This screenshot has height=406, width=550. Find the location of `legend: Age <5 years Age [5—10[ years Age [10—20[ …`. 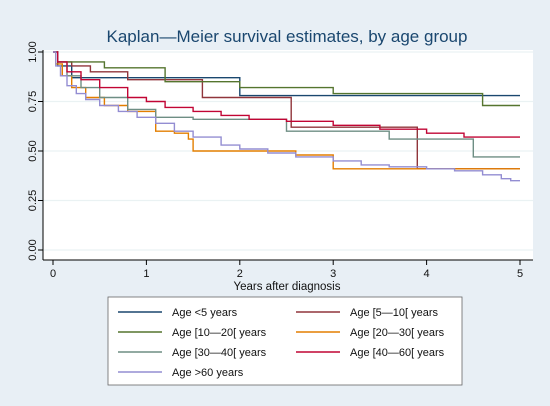

legend: Age <5 years Age [5—10[ years Age [10—20[ … is located at coordinates (285, 341).